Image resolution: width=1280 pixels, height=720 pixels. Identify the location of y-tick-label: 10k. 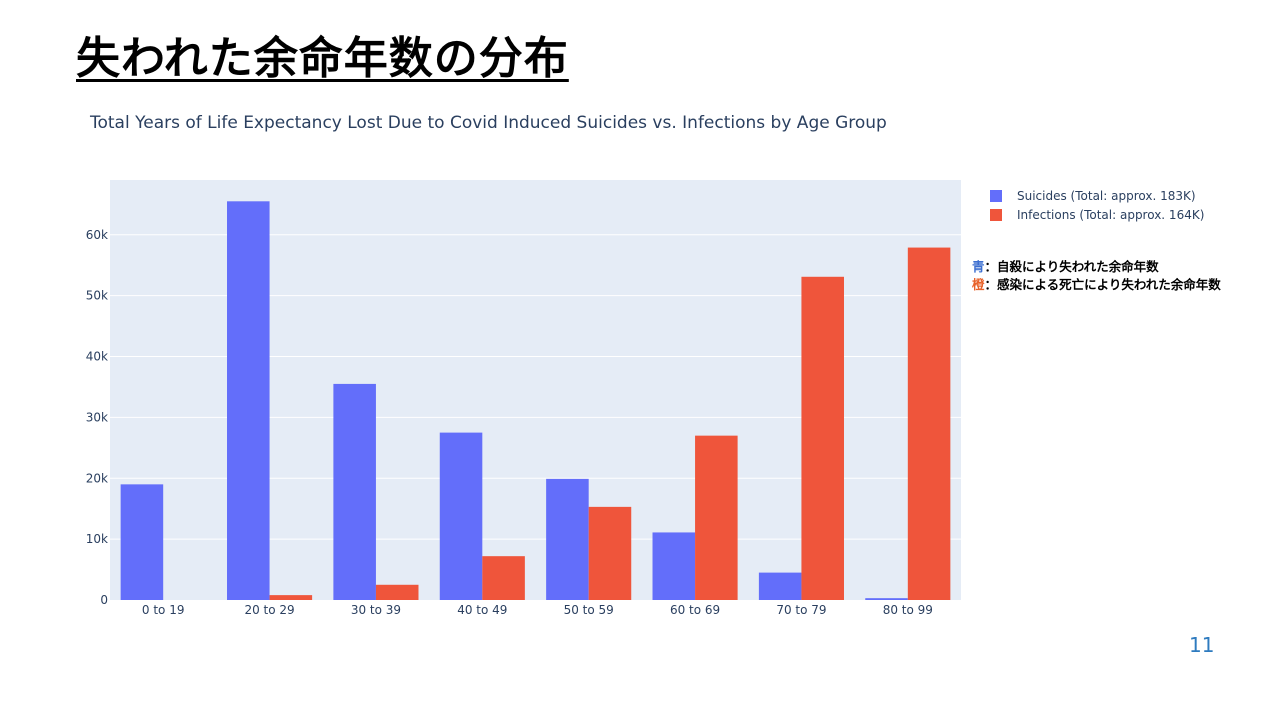
(97, 539).